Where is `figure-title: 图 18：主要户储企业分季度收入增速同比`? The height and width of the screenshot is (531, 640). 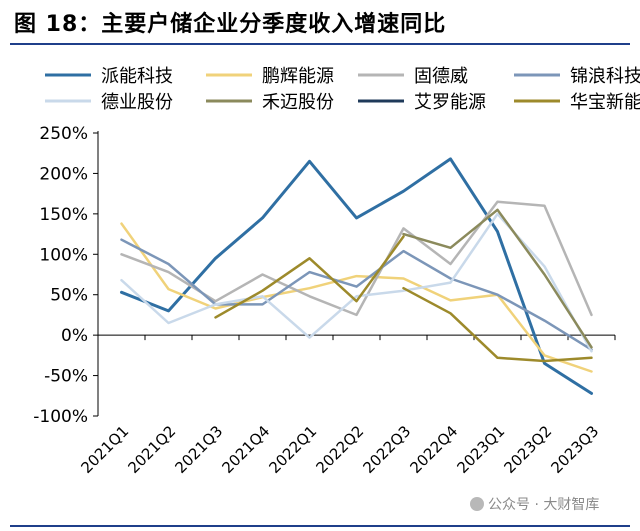
figure-title: 图 18：主要户储企业分季度收入增速同比 is located at coordinates (230, 24).